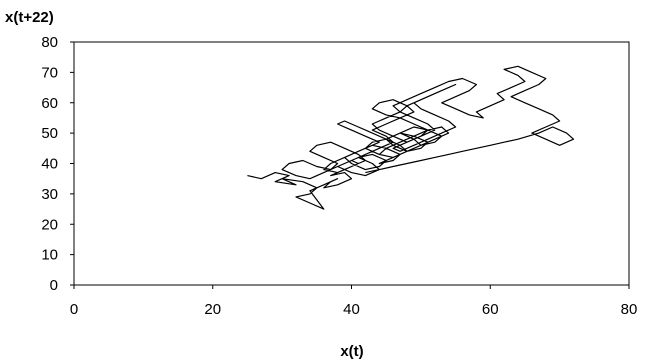 This screenshot has height=362, width=647. What do you see at coordinates (74, 309) in the screenshot?
I see `x-tick-label: 0` at bounding box center [74, 309].